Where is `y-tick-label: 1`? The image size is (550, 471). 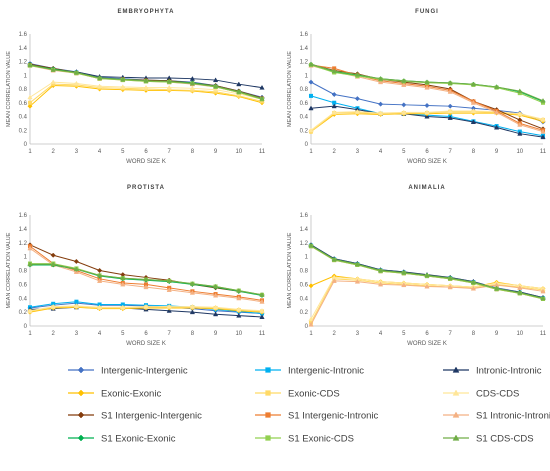 y-tick-label: 1 is located at coordinates (26, 76).